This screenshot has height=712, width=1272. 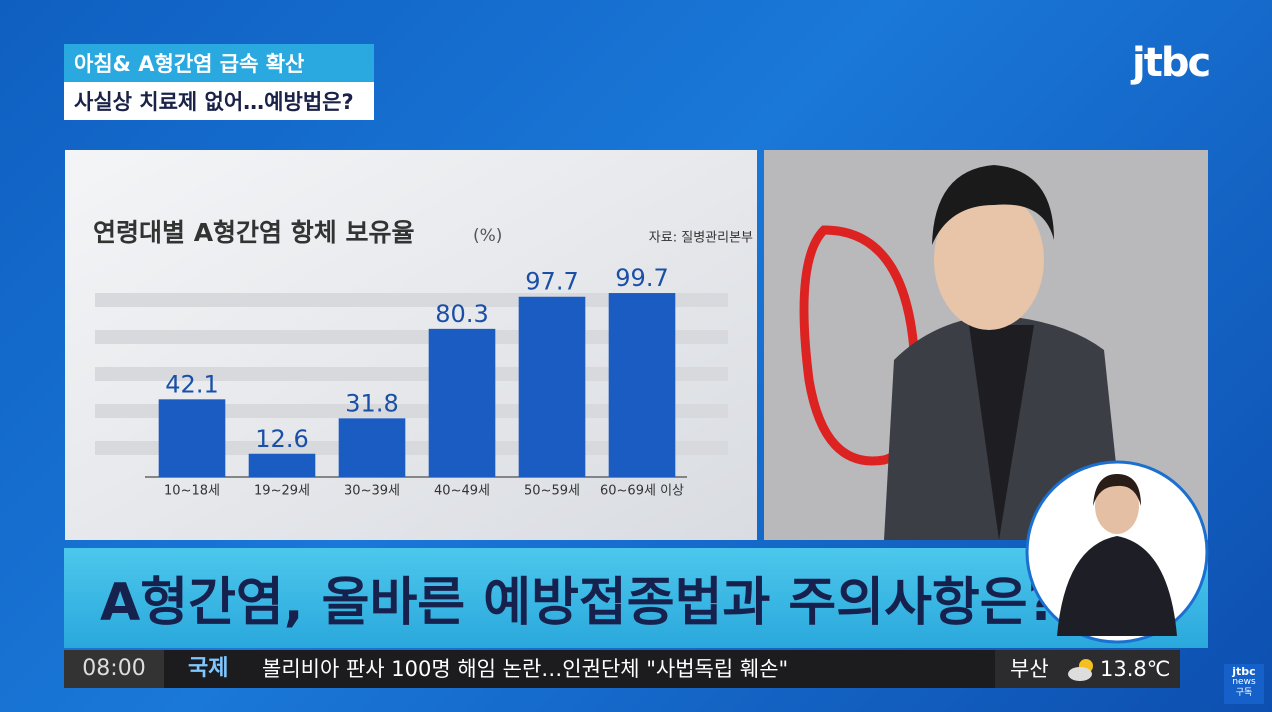 I want to click on weather-icon, so click(x=1080, y=670).